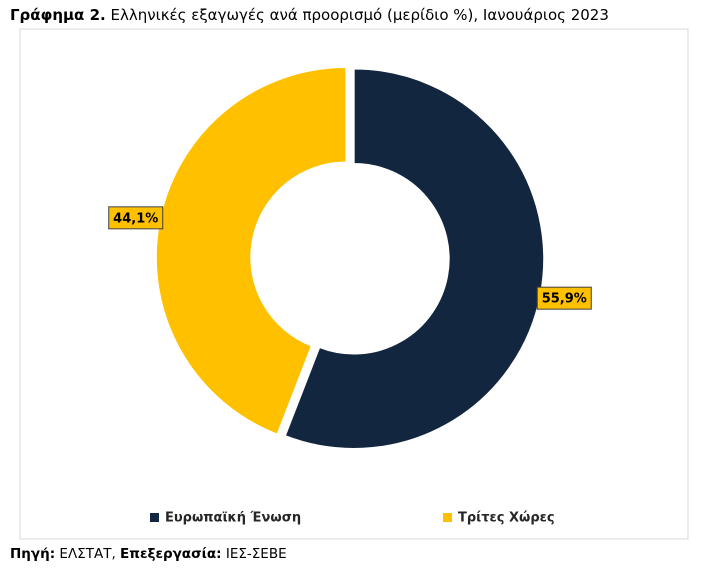  Describe the element at coordinates (58, 15) in the screenshot. I see `title-label: Γράφημα 2.` at that location.